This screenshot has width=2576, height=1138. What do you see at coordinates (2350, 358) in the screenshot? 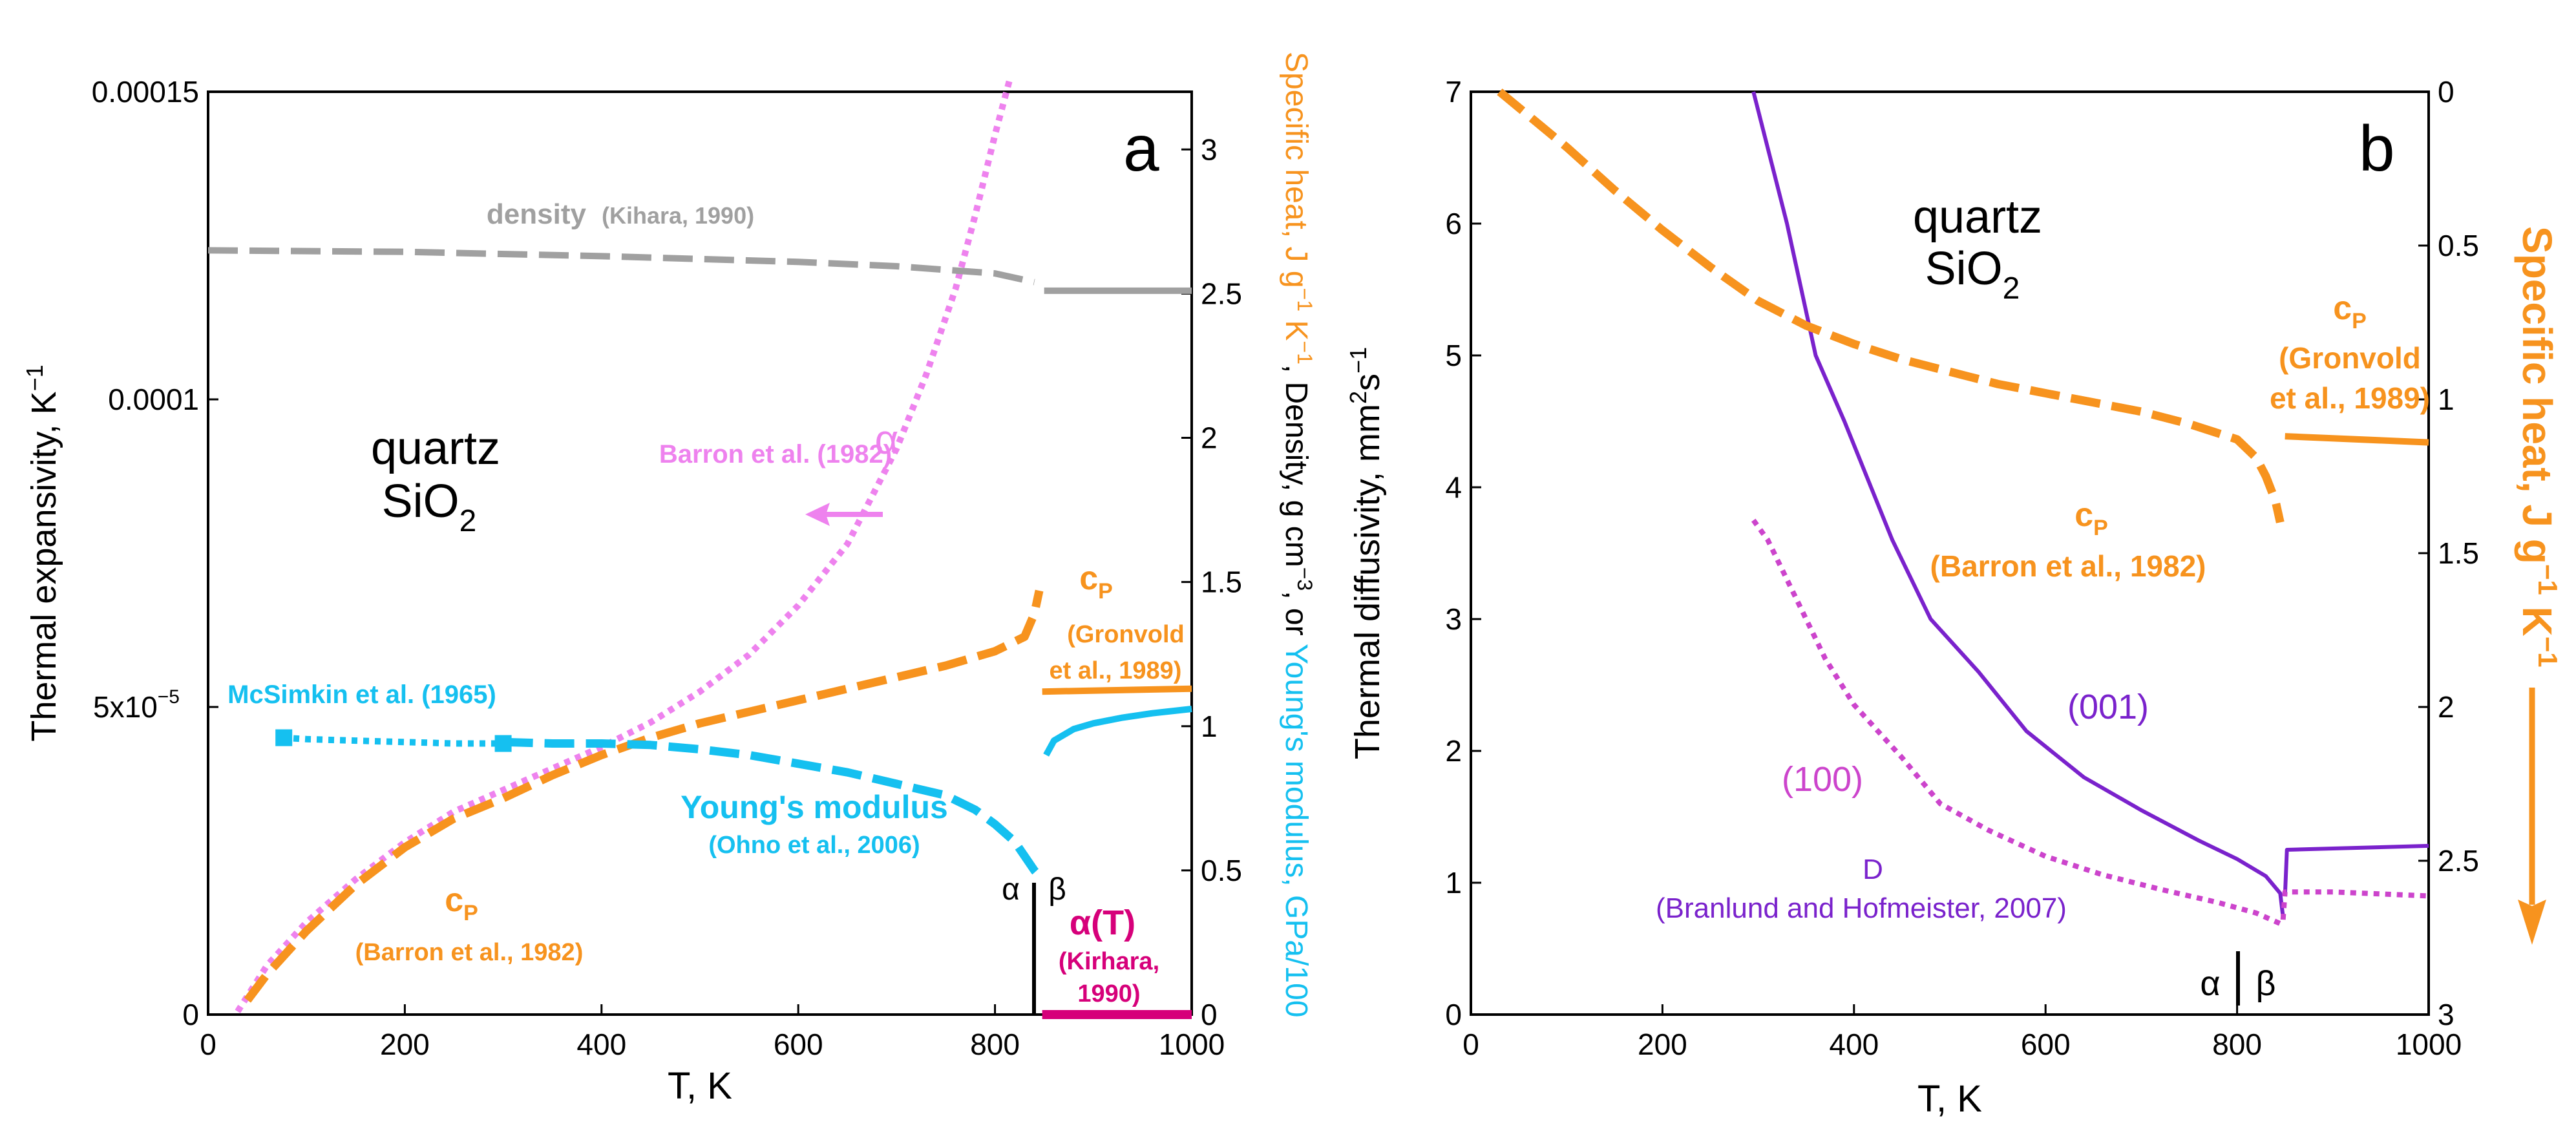
I see `b-cp-gronvold-source-1: (Gronvold` at bounding box center [2350, 358].